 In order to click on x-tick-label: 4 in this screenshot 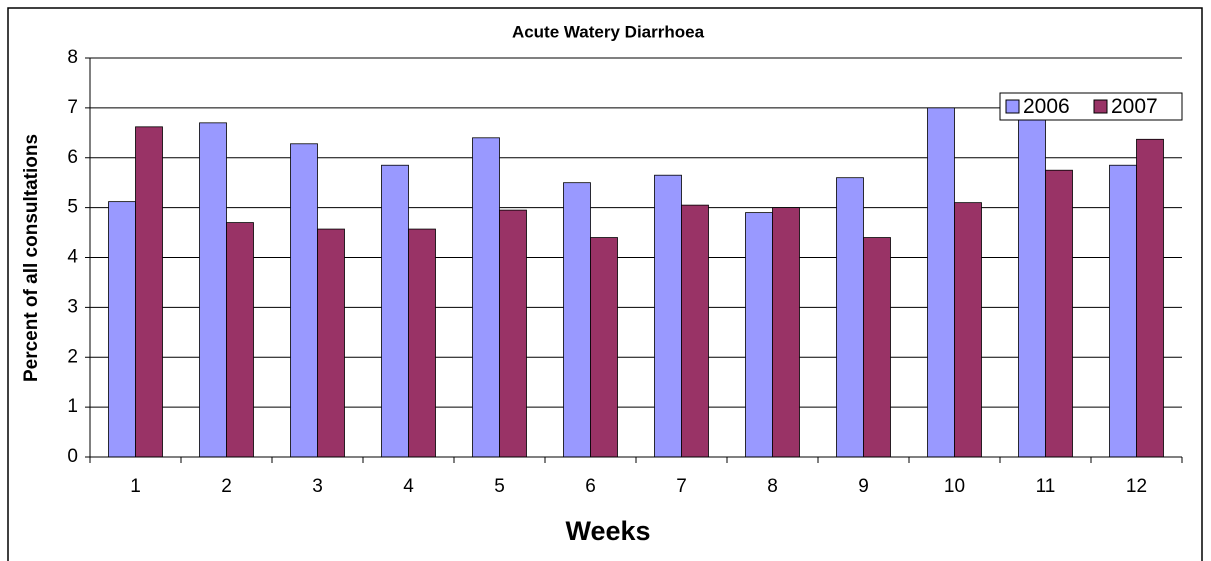, I will do `click(408, 486)`.